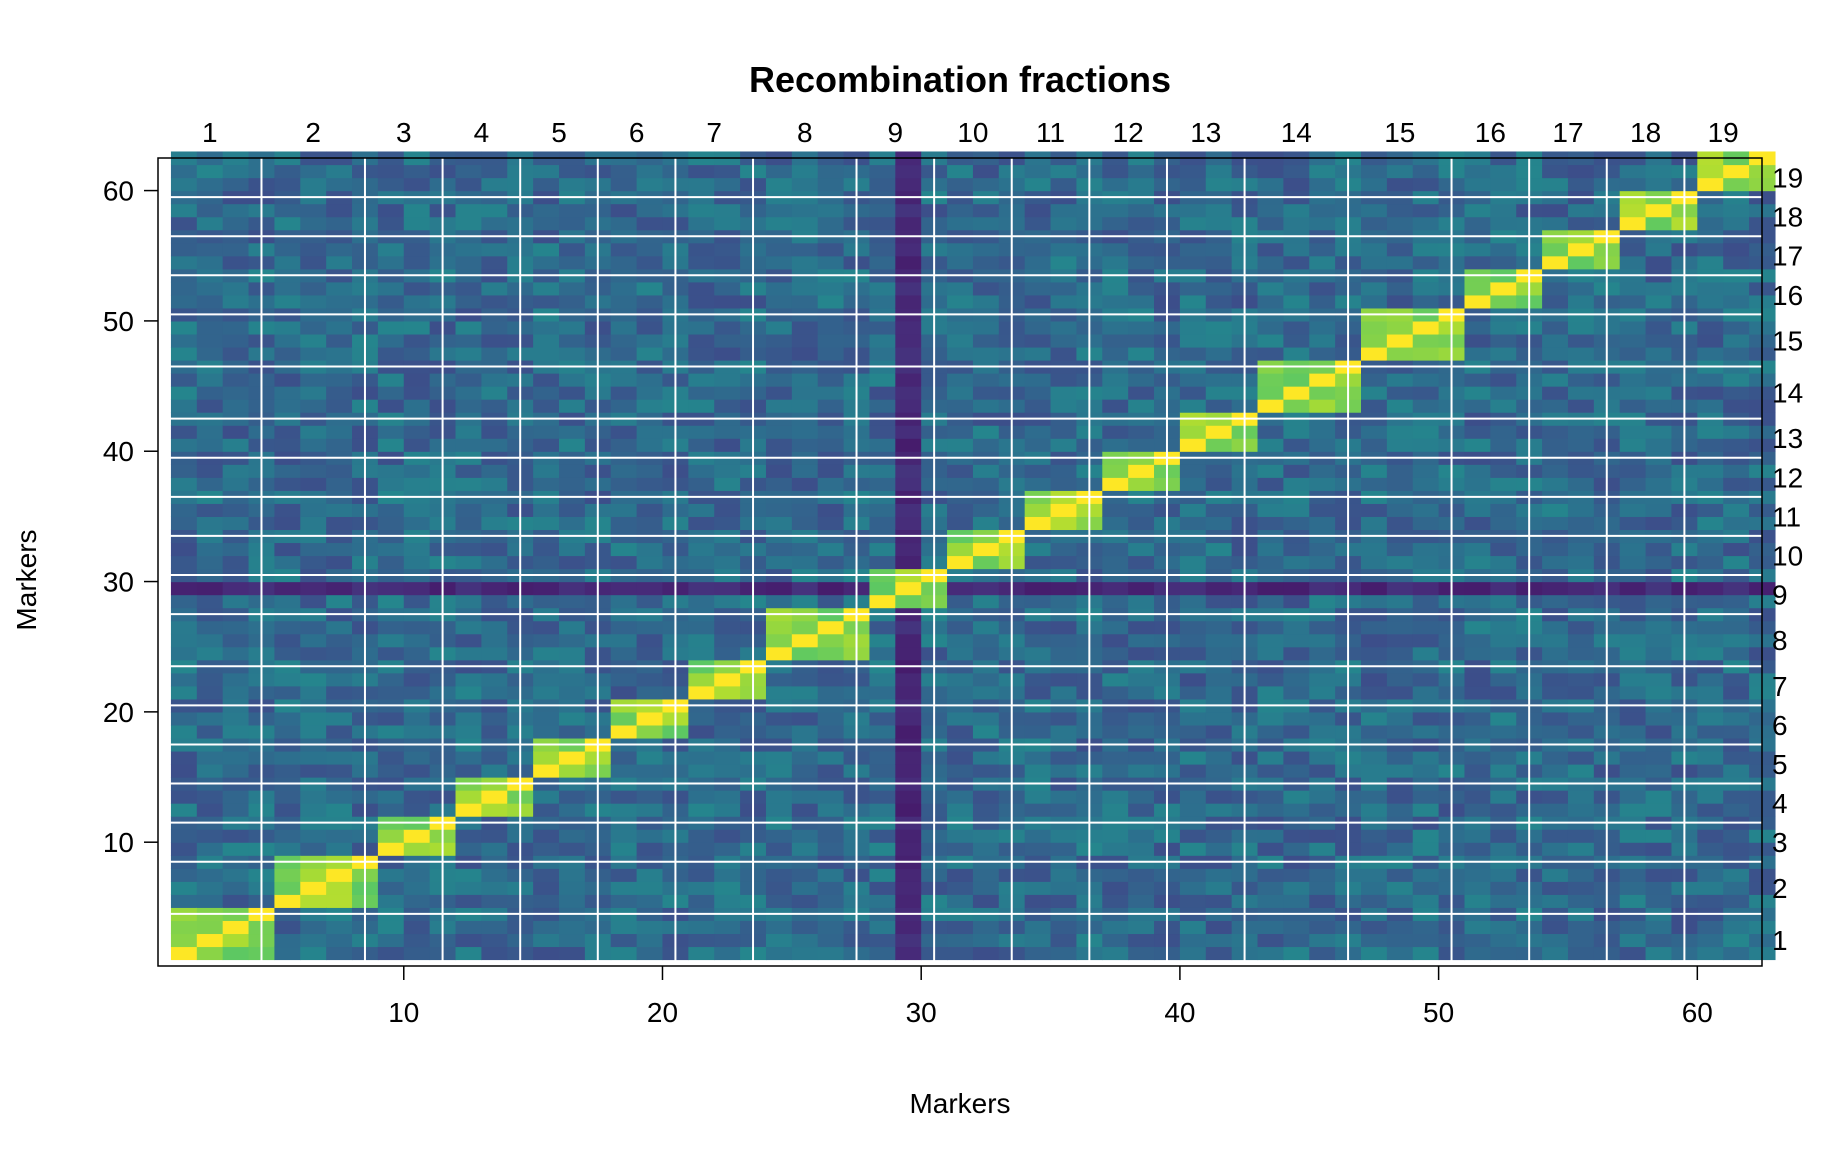 This screenshot has height=1157, width=1824. I want to click on top-group-label: 7, so click(714, 132).